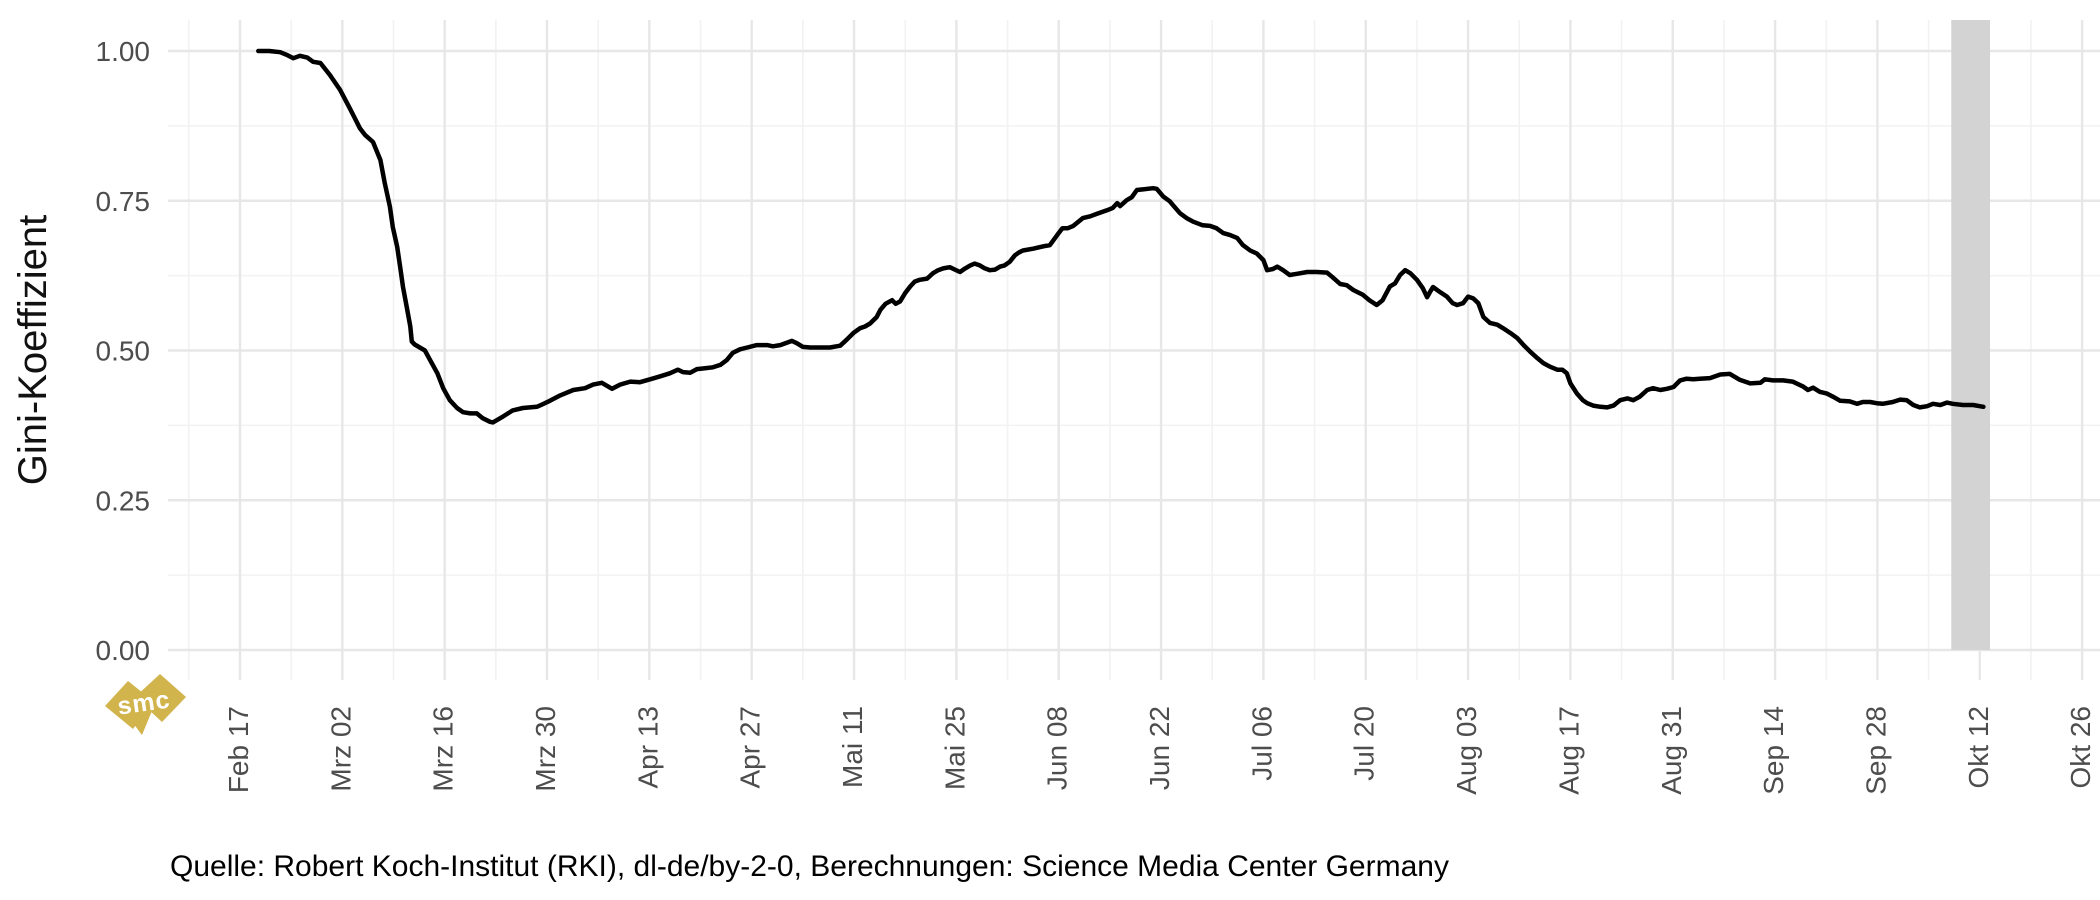  I want to click on x-tick-label: Aug 03, so click(1466, 750).